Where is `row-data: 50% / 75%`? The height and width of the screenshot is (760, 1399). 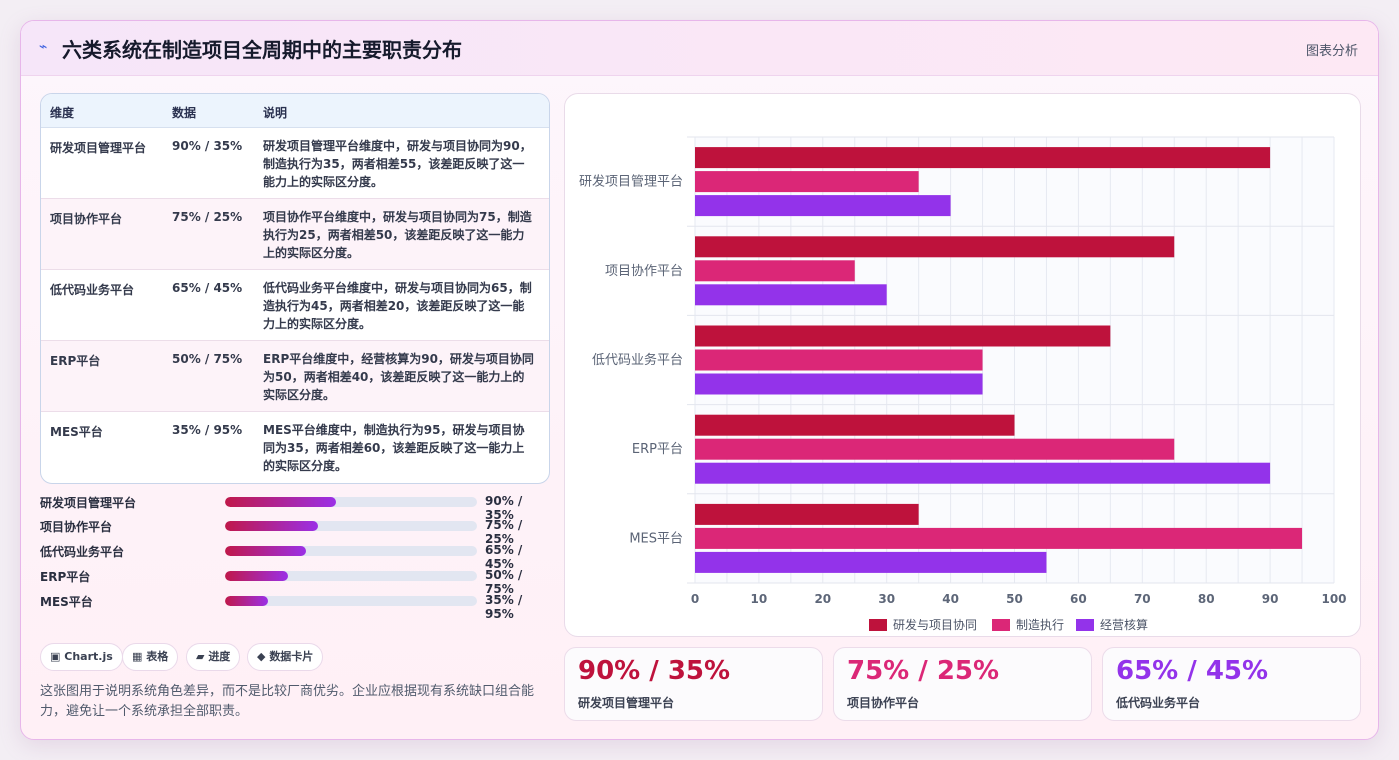 row-data: 50% / 75% is located at coordinates (207, 359).